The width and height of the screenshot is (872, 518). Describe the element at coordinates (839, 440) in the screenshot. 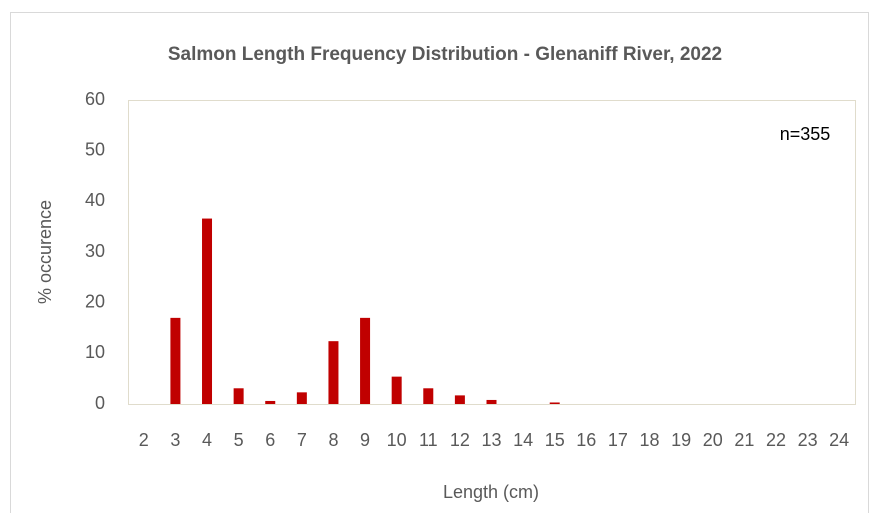

I see `x-tick-label: 24` at that location.